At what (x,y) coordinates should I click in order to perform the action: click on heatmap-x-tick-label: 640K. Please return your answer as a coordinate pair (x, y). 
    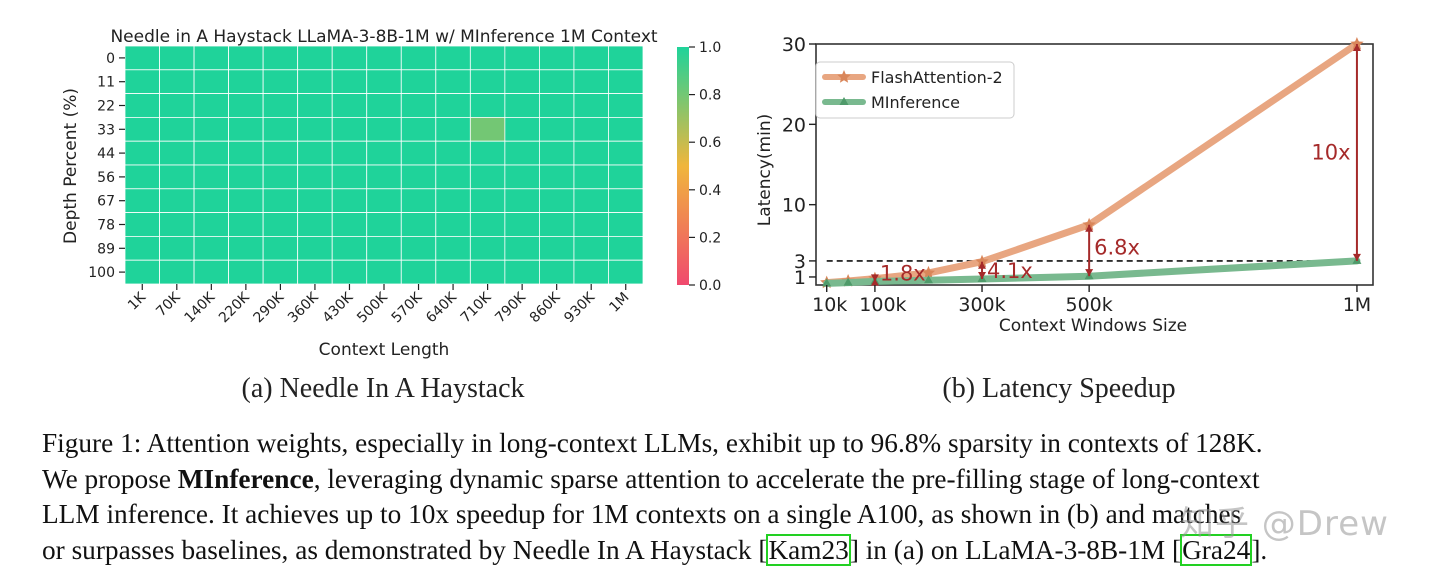
    Looking at the image, I should click on (441, 307).